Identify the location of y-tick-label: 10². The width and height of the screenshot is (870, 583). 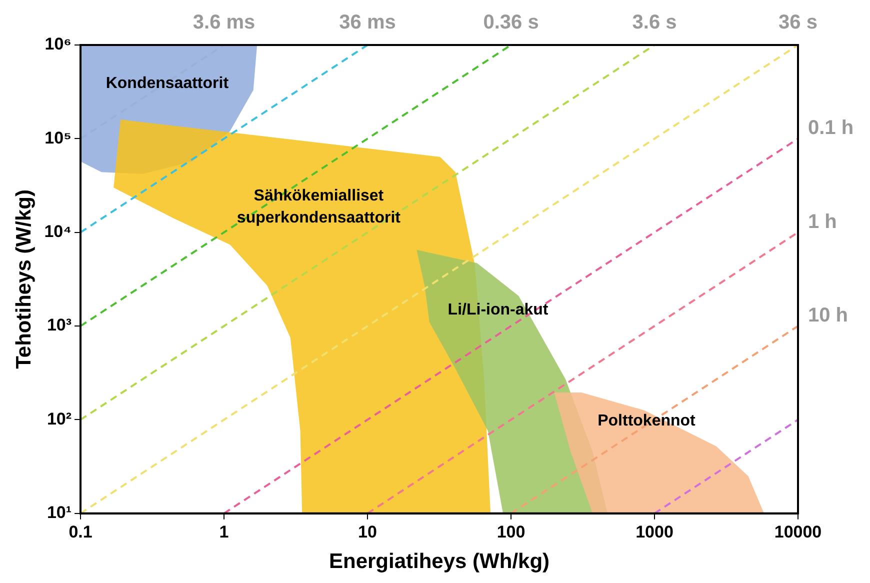
(59, 418).